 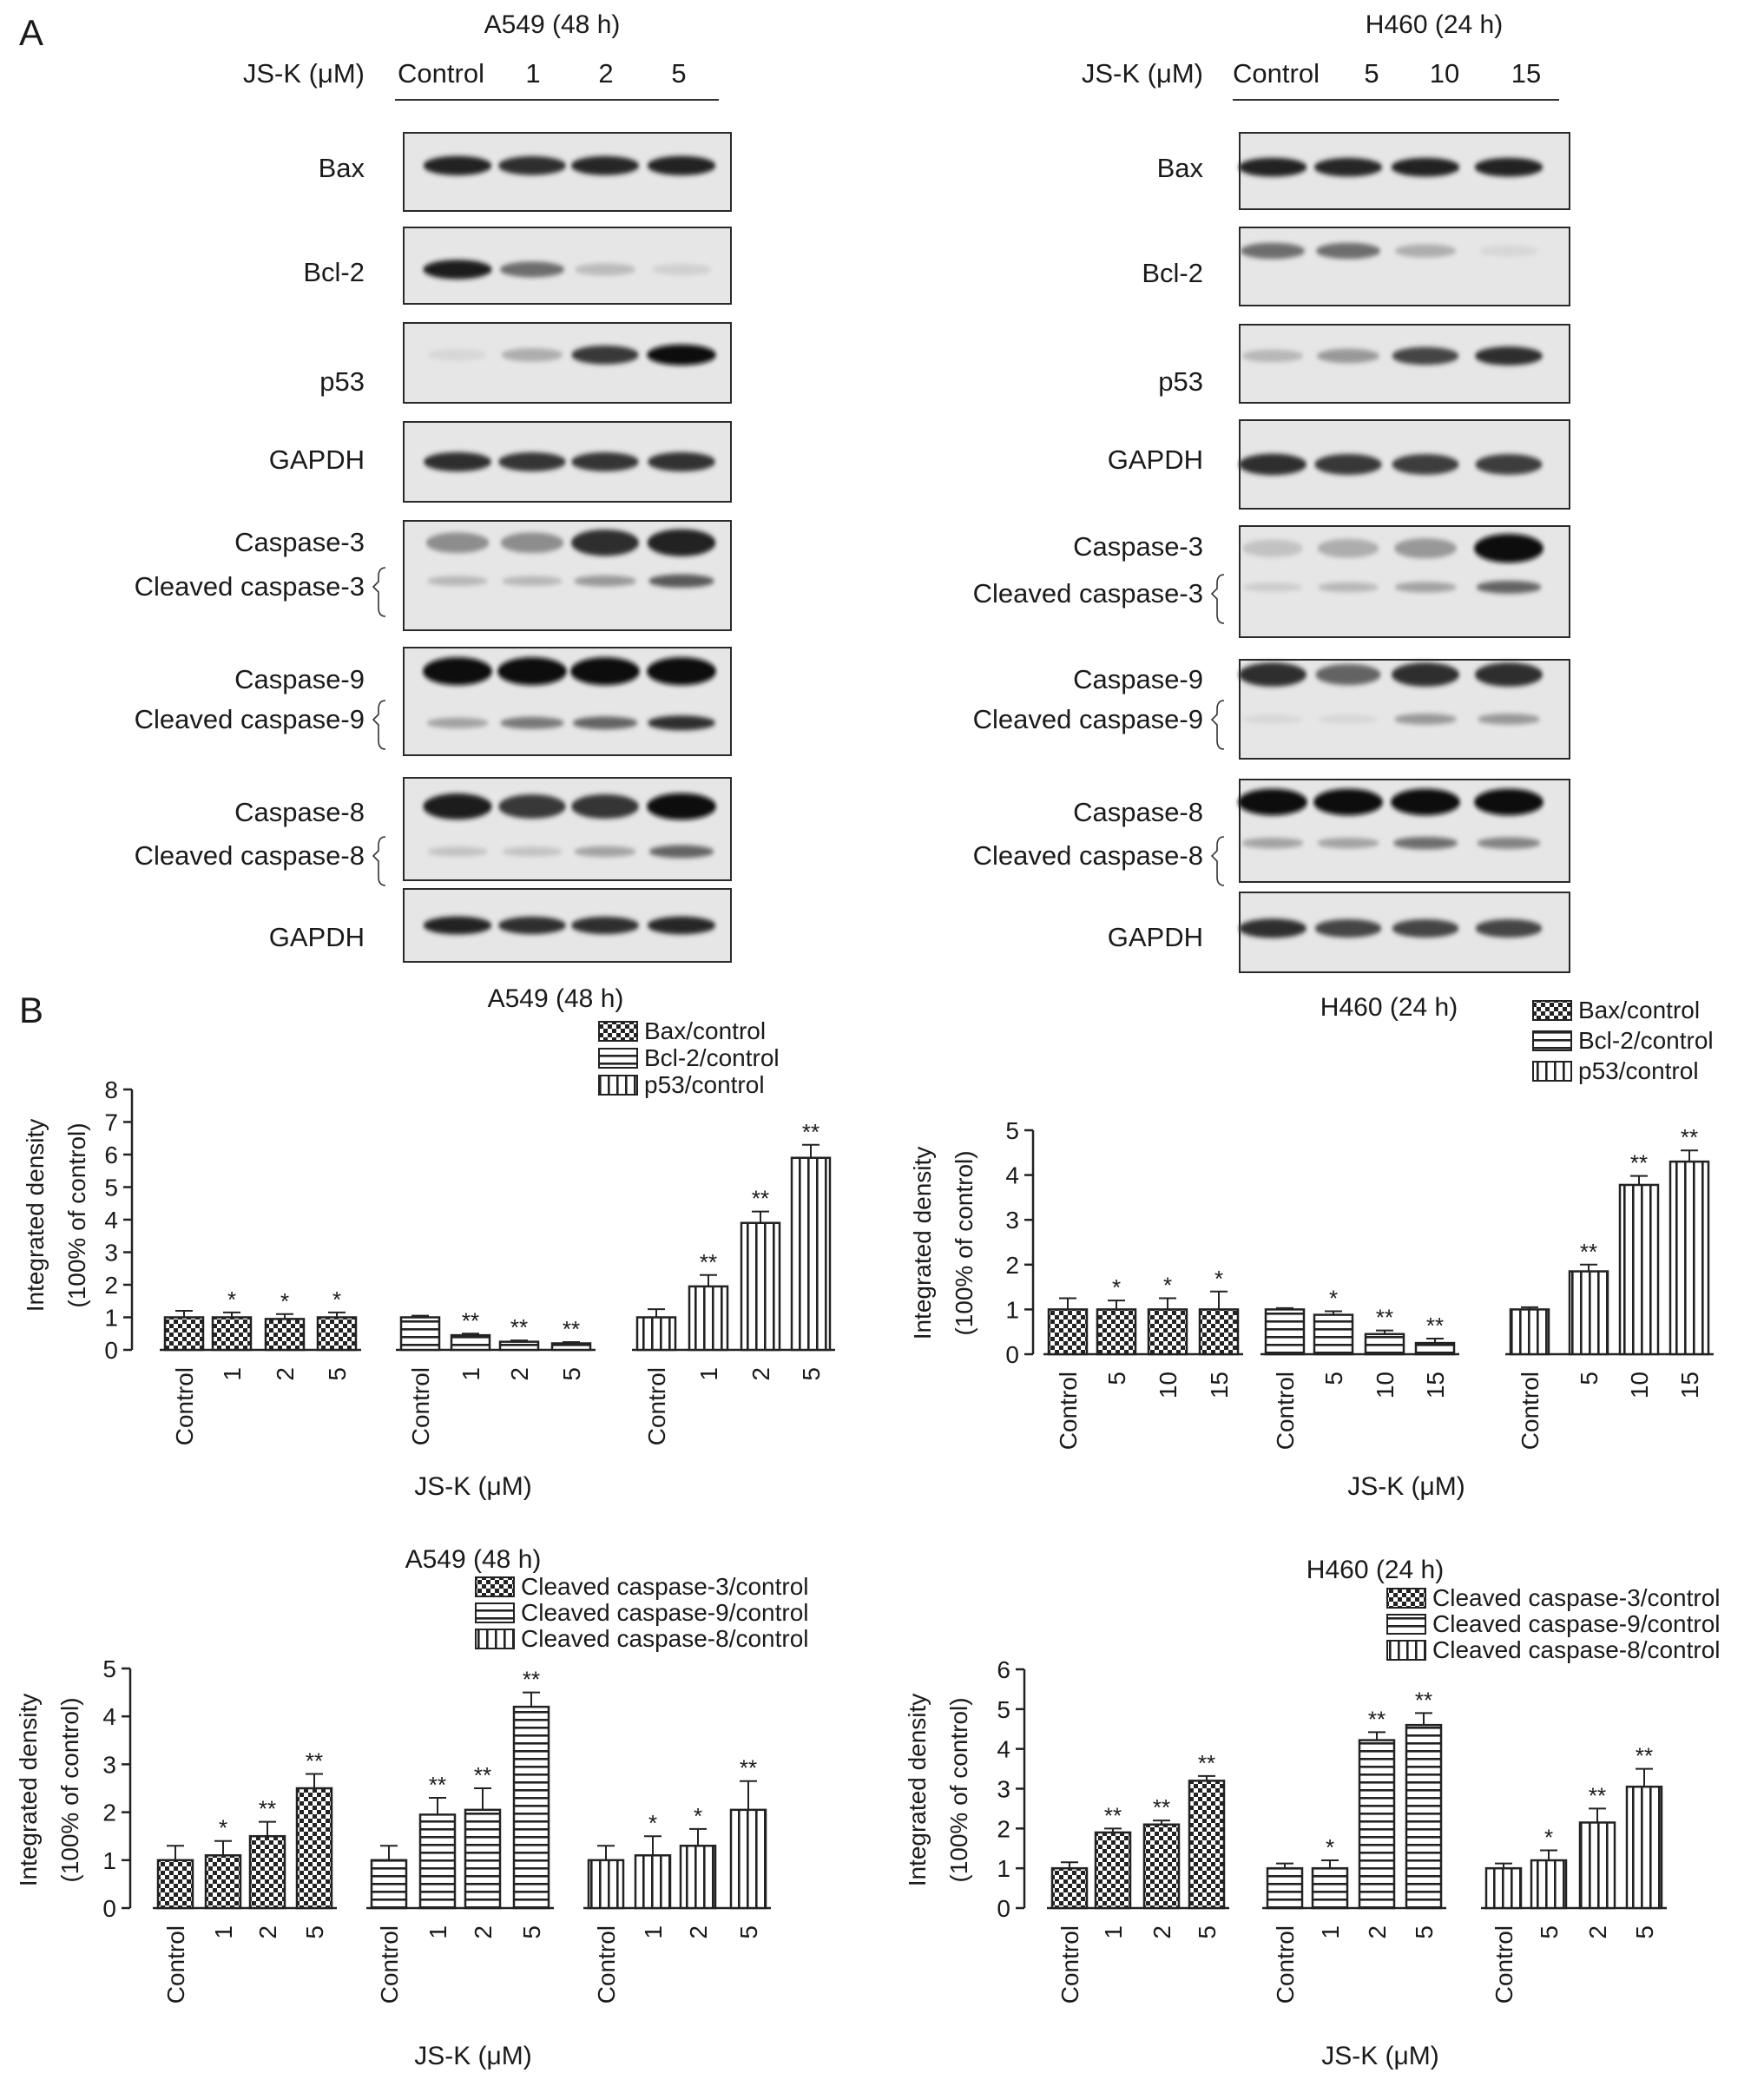 What do you see at coordinates (1376, 1570) in the screenshot?
I see `chart-title: H460 (24 h)` at bounding box center [1376, 1570].